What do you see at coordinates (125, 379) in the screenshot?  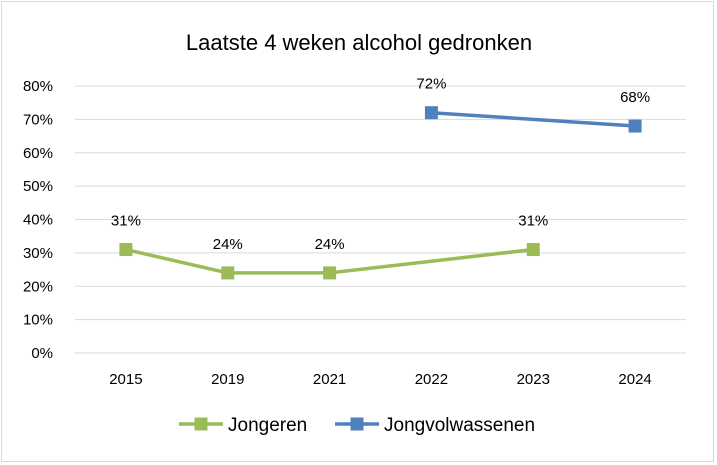 I see `x-tick-label: 2015` at bounding box center [125, 379].